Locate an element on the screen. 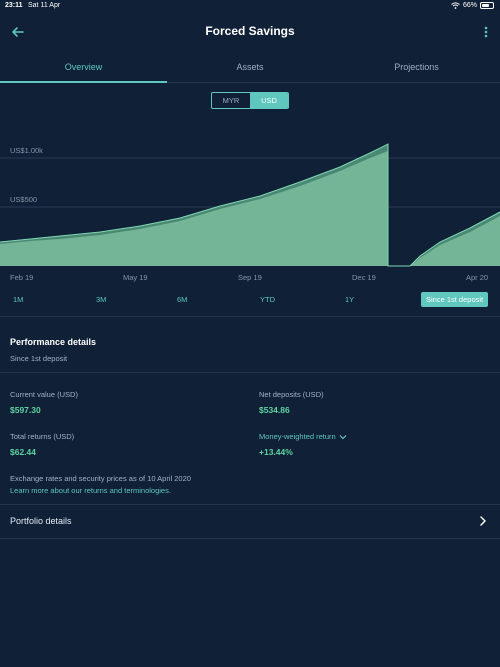 This screenshot has height=667, width=500. tab-bar: Overview Assets Projections is located at coordinates (250, 69).